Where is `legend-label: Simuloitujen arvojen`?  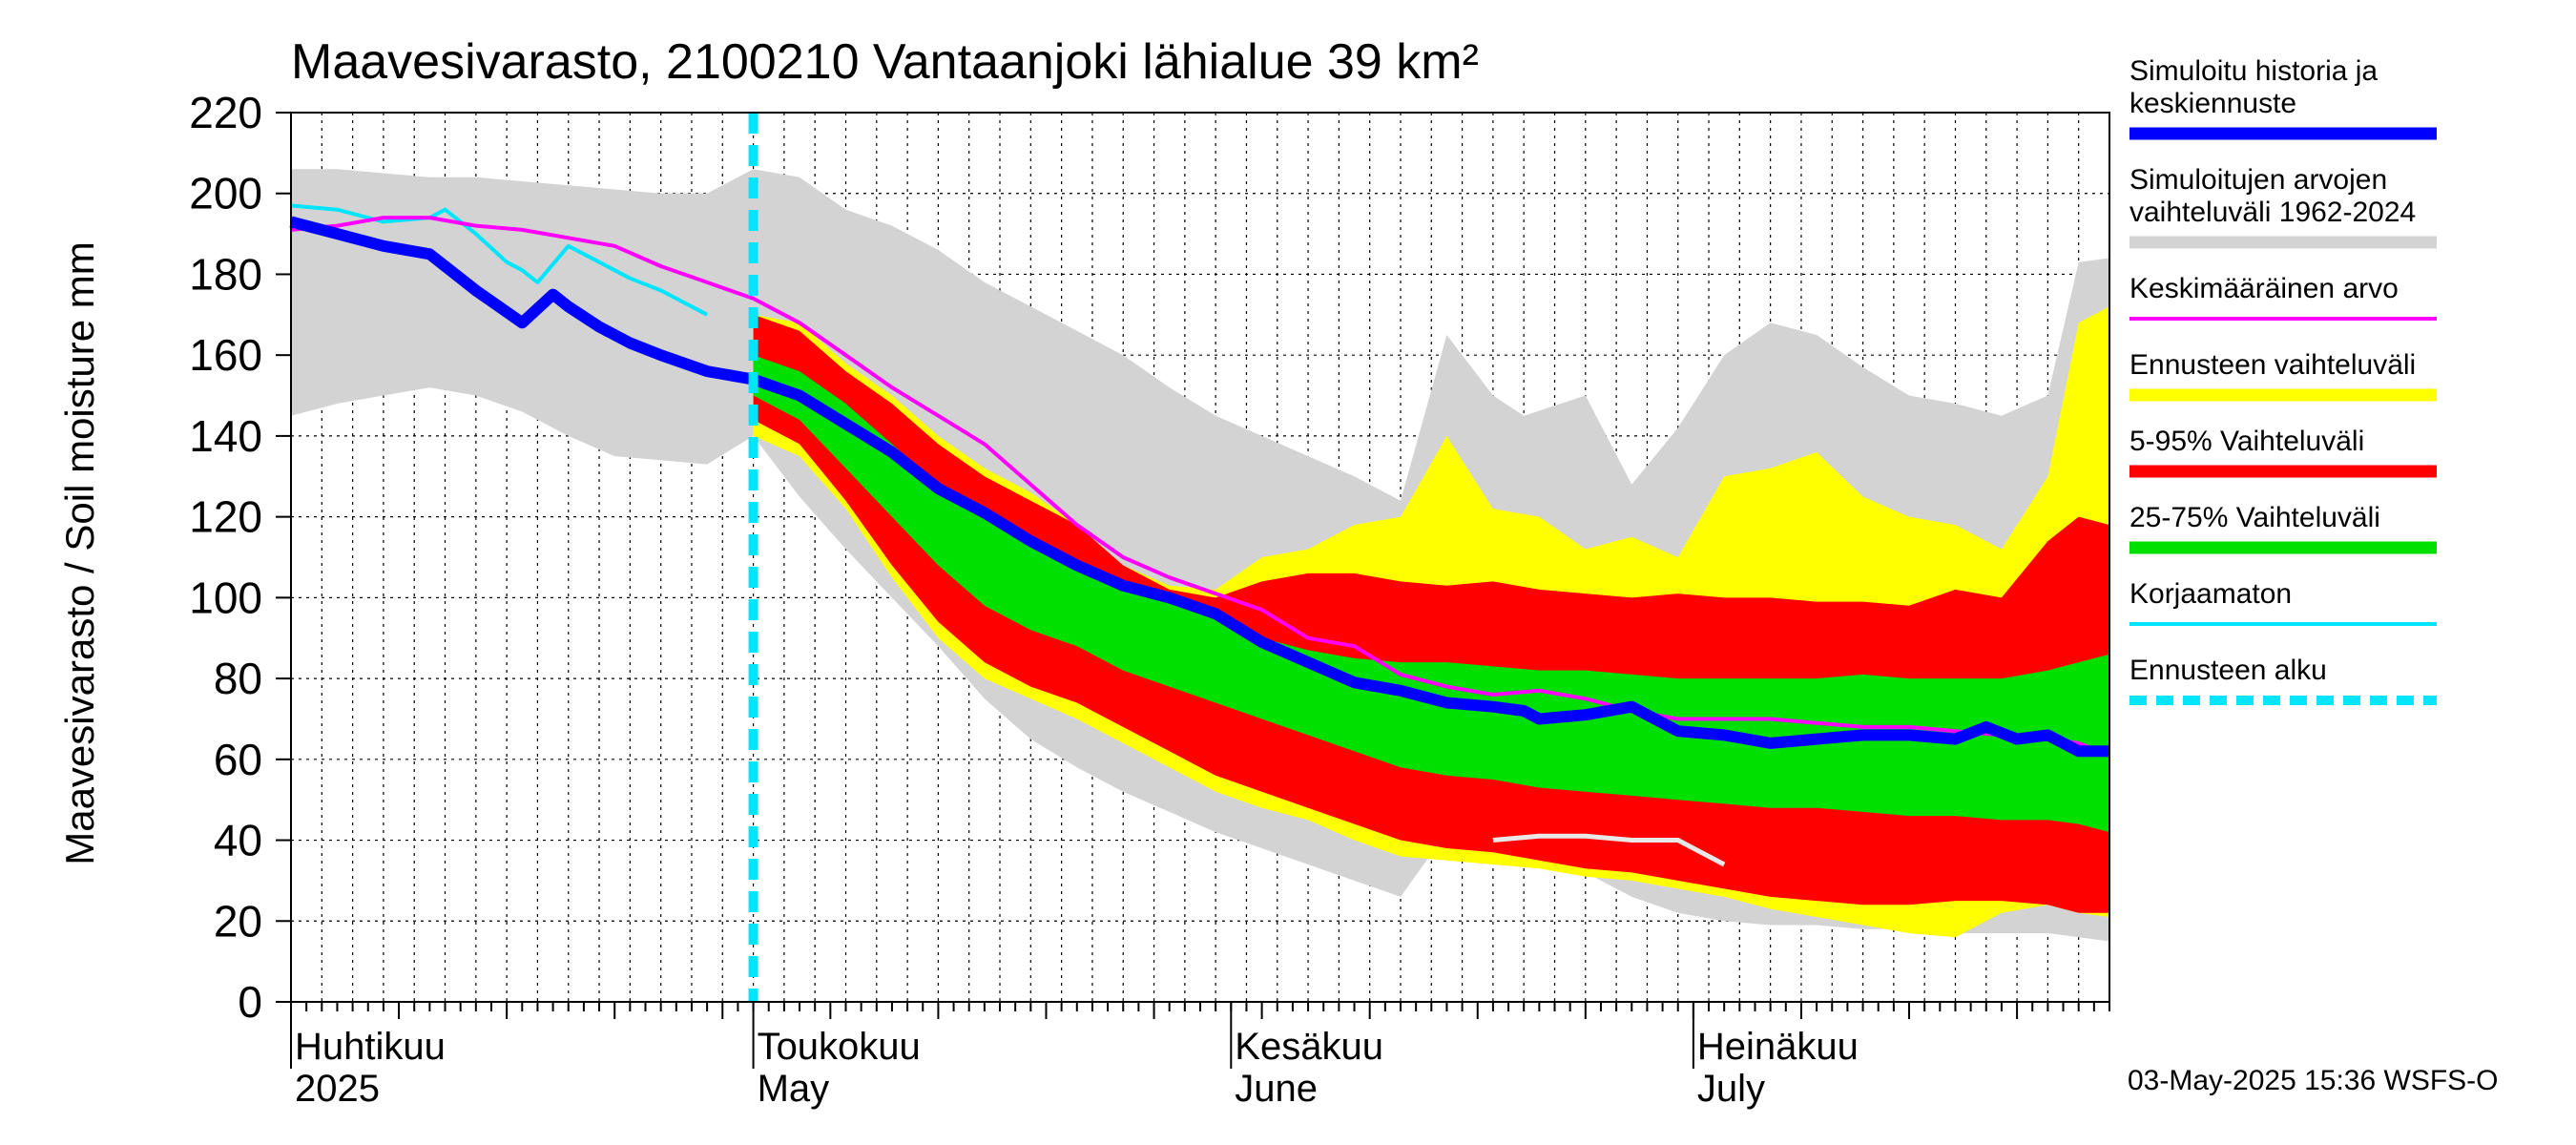
legend-label: Simuloitujen arvojen is located at coordinates (2258, 180).